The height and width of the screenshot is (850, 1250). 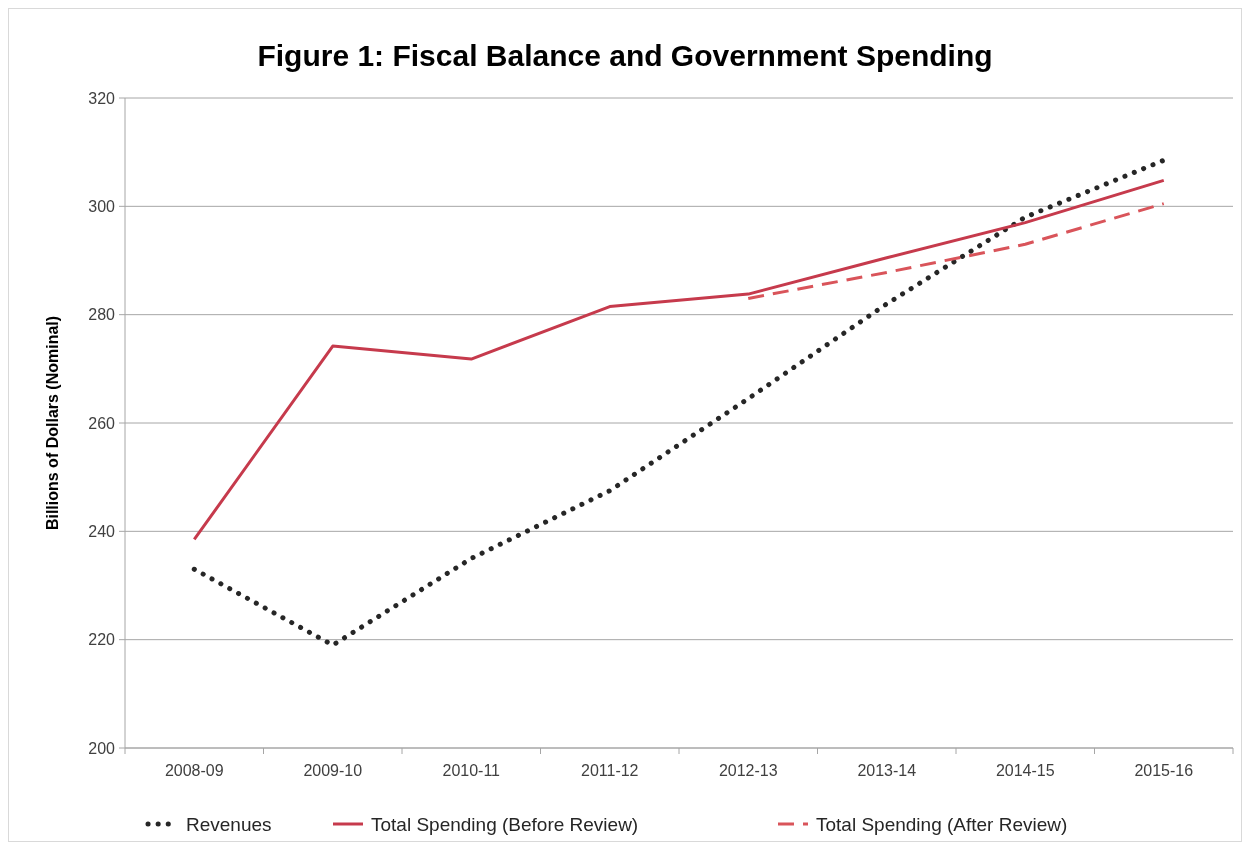 I want to click on y-tick-label: 240, so click(x=102, y=531).